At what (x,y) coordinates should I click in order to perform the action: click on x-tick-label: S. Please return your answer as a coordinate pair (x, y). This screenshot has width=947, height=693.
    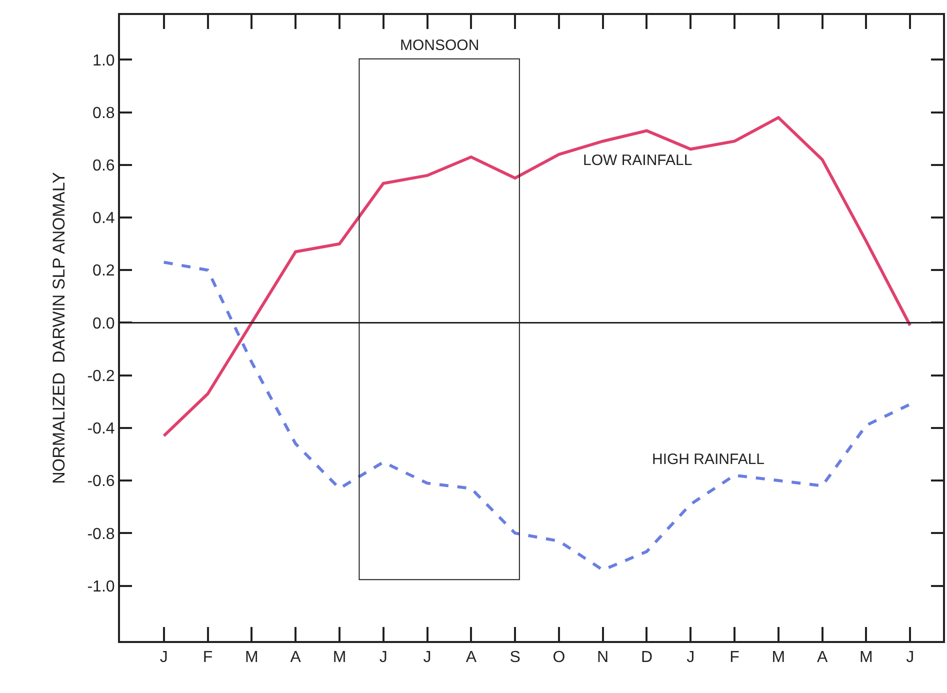
    Looking at the image, I should click on (515, 657).